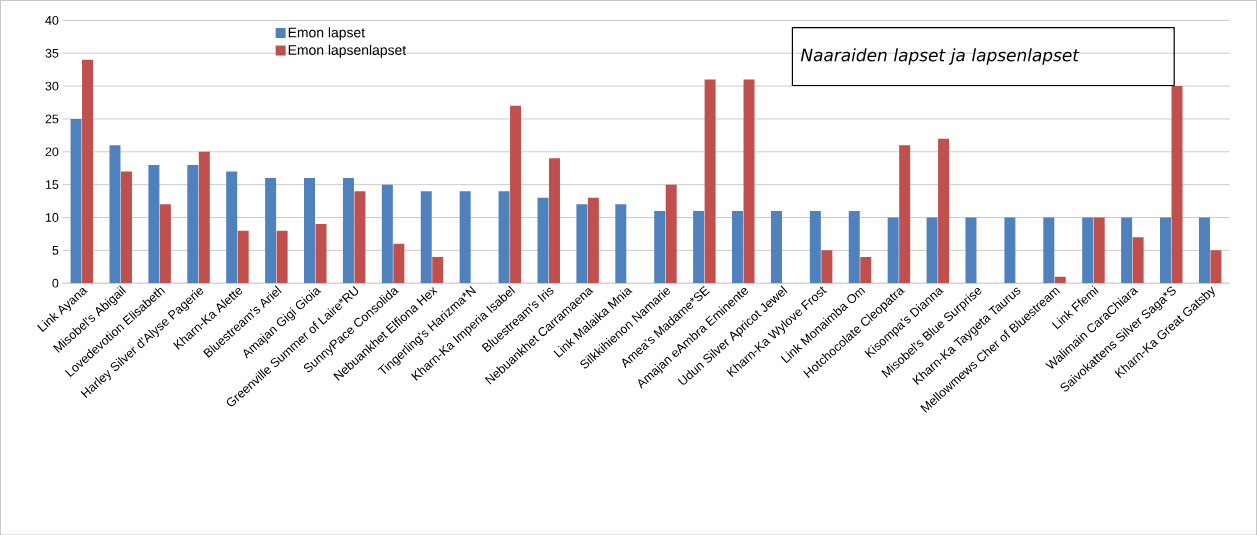 The image size is (1257, 535). Describe the element at coordinates (52, 184) in the screenshot. I see `y-tick-label: 15` at that location.